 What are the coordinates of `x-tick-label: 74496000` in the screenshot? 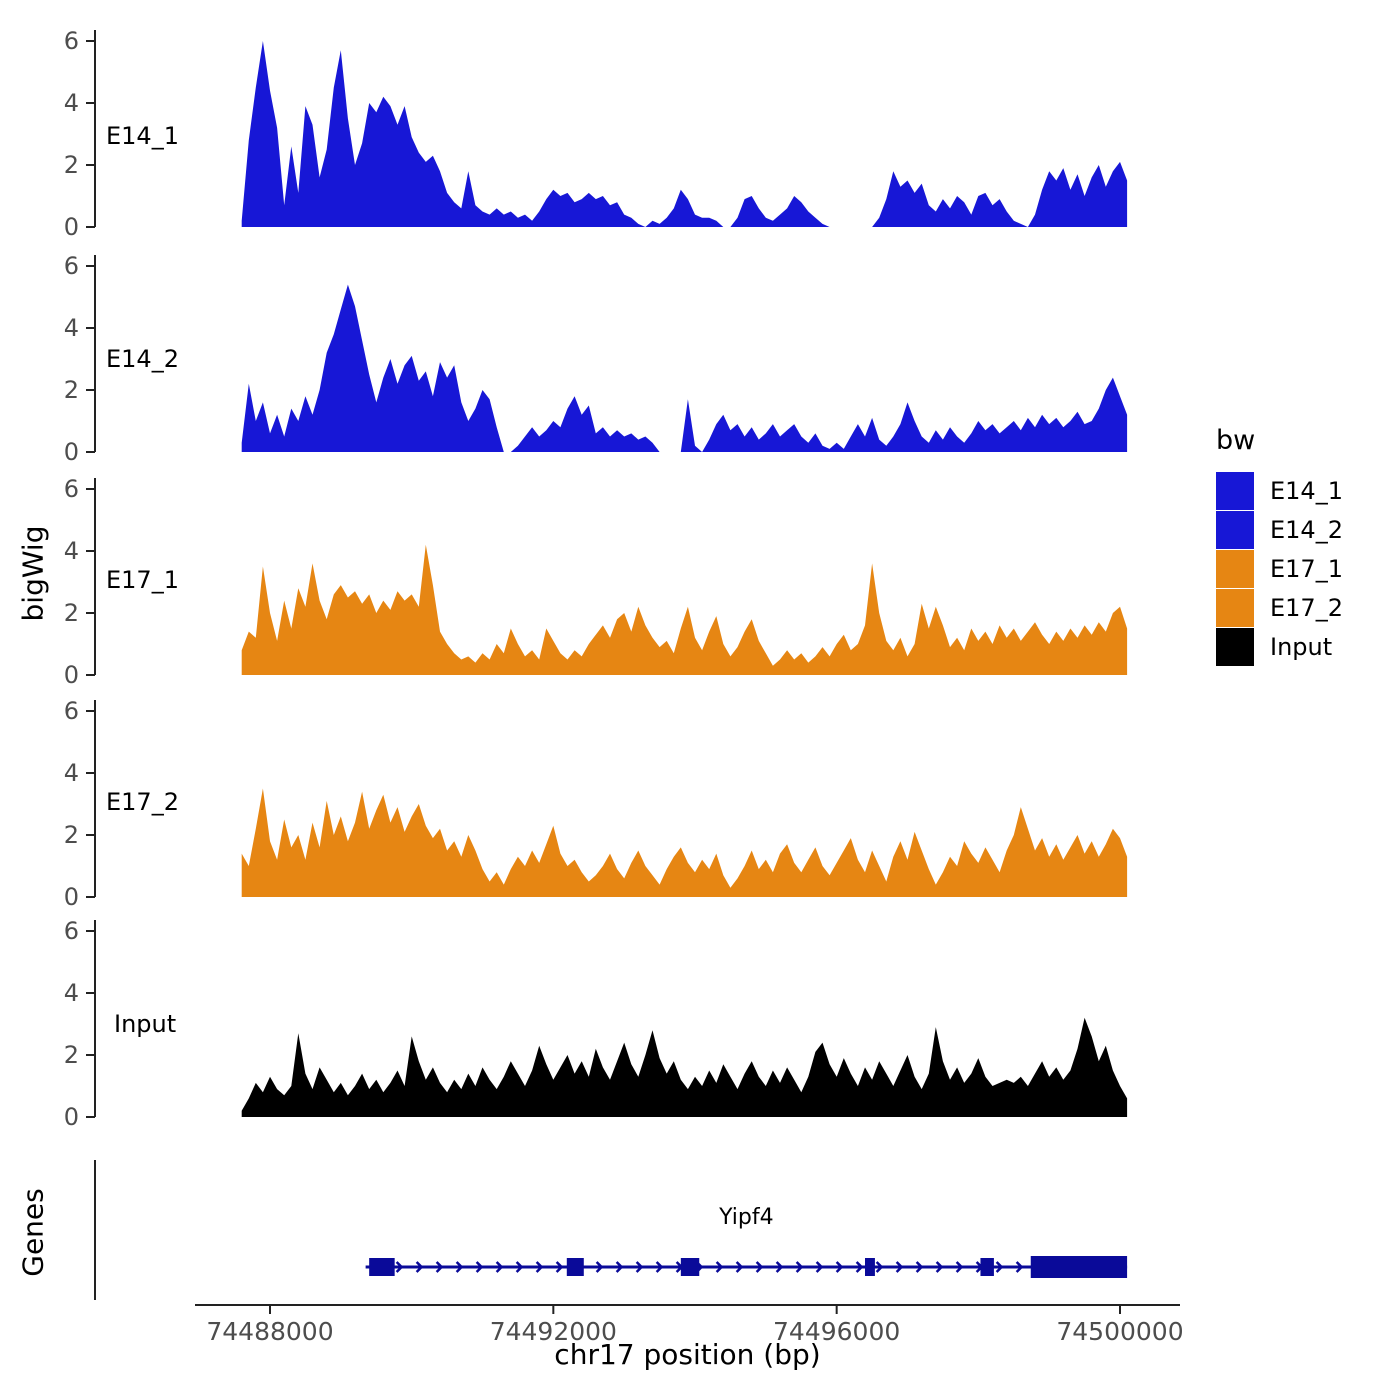 It's located at (836, 1331).